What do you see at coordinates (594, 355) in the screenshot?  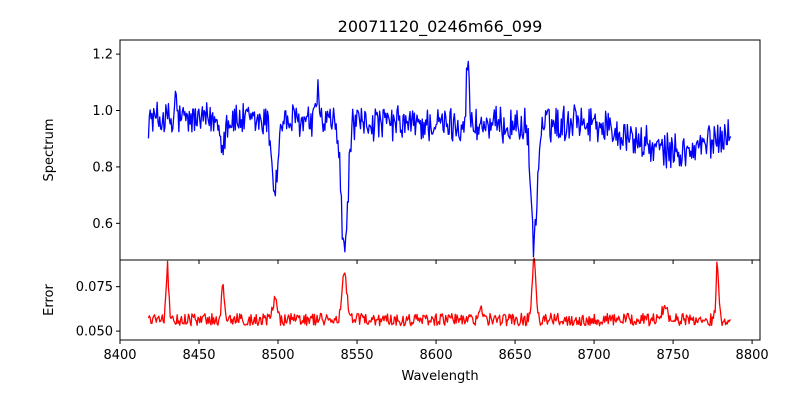 I see `x-tick-label: 8700` at bounding box center [594, 355].